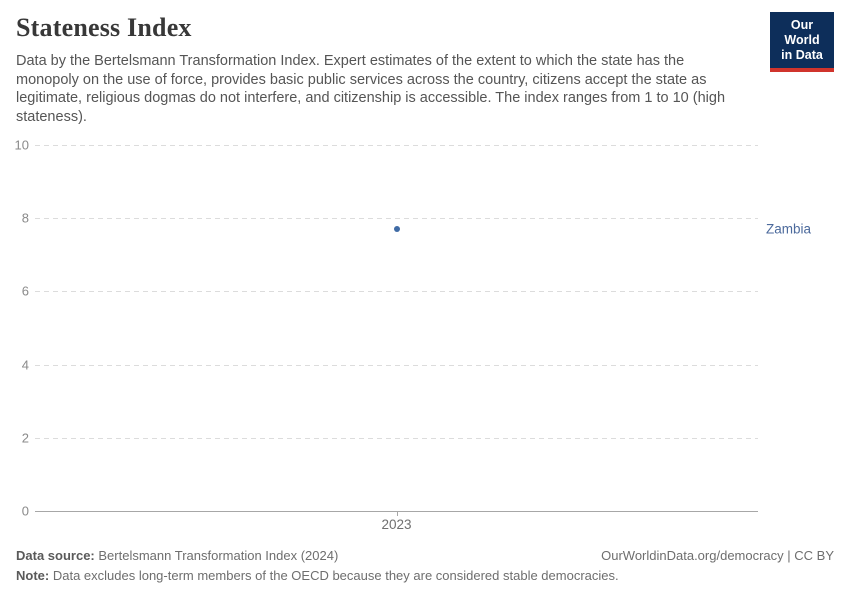  I want to click on owid-logo-line2: in Data, so click(802, 55).